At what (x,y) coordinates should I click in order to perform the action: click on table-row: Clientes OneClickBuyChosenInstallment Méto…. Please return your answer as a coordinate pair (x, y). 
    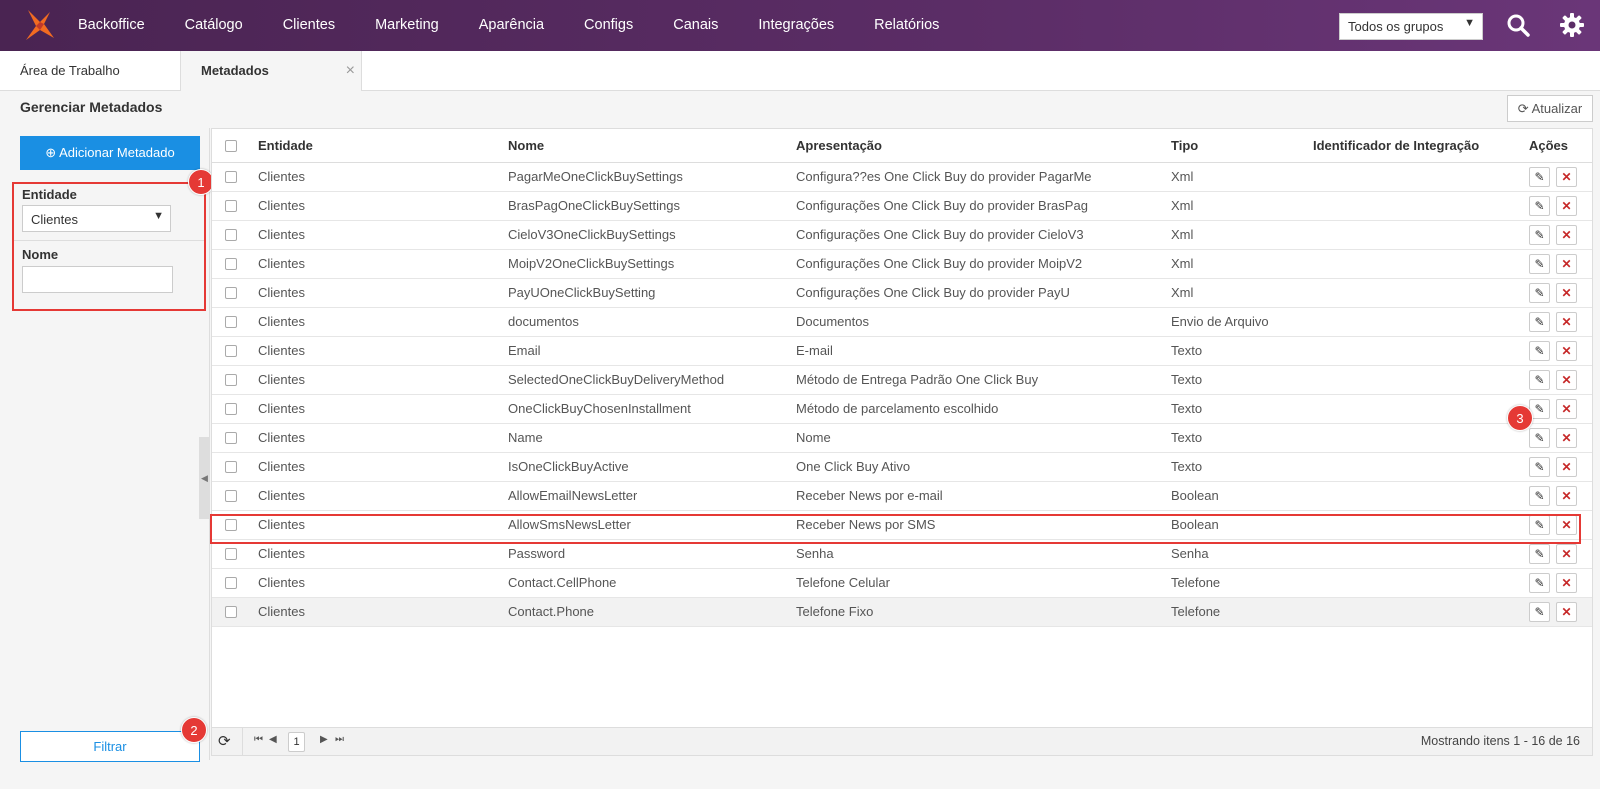
    Looking at the image, I should click on (902, 409).